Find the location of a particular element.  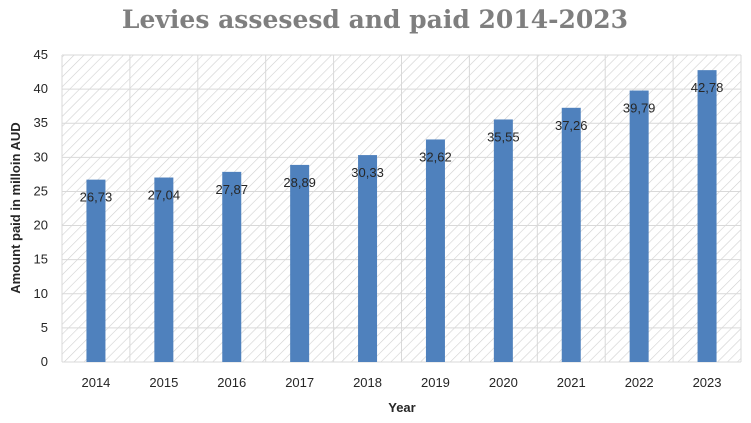

x-tick-label: 2022 is located at coordinates (639, 382).